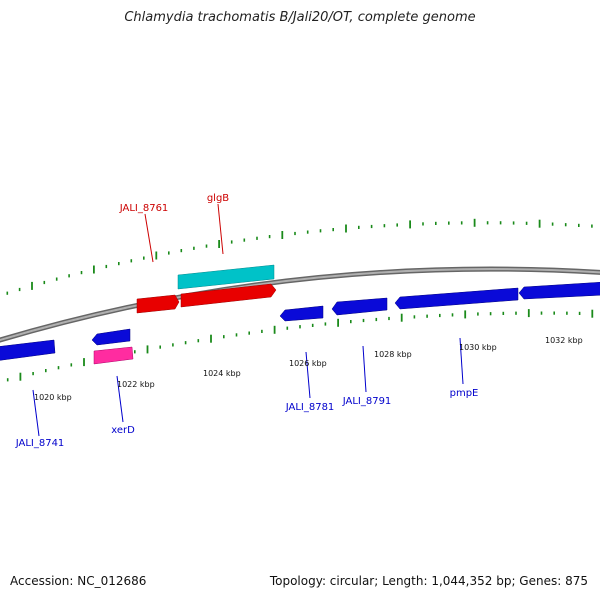  Describe the element at coordinates (218, 198) in the screenshot. I see `gene-label-glgb: glgB` at that location.